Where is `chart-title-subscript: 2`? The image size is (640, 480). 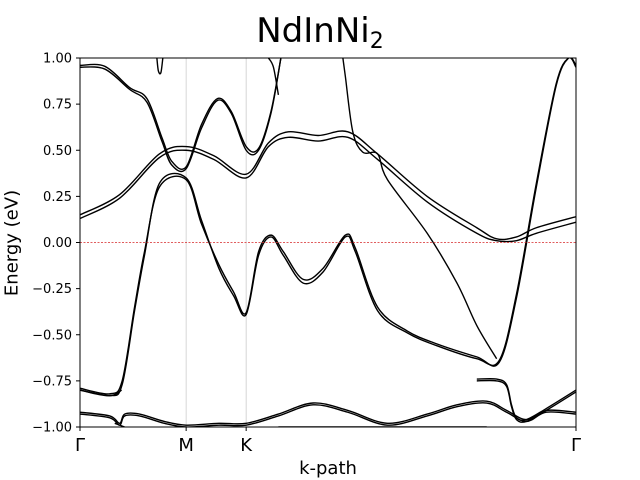 chart-title-subscript: 2 is located at coordinates (376, 41).